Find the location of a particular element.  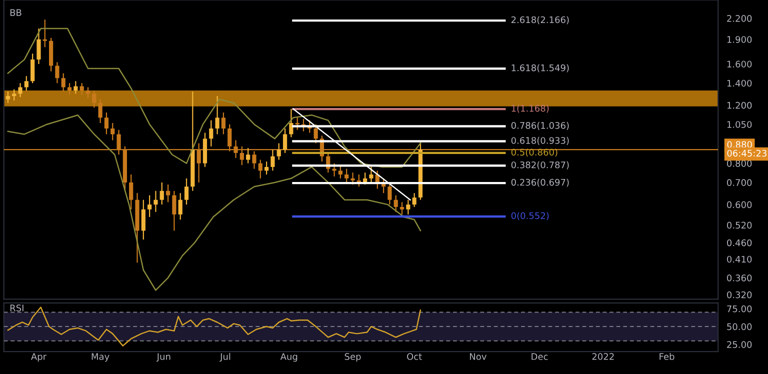

series-label: 0.382(0.787) is located at coordinates (540, 165).